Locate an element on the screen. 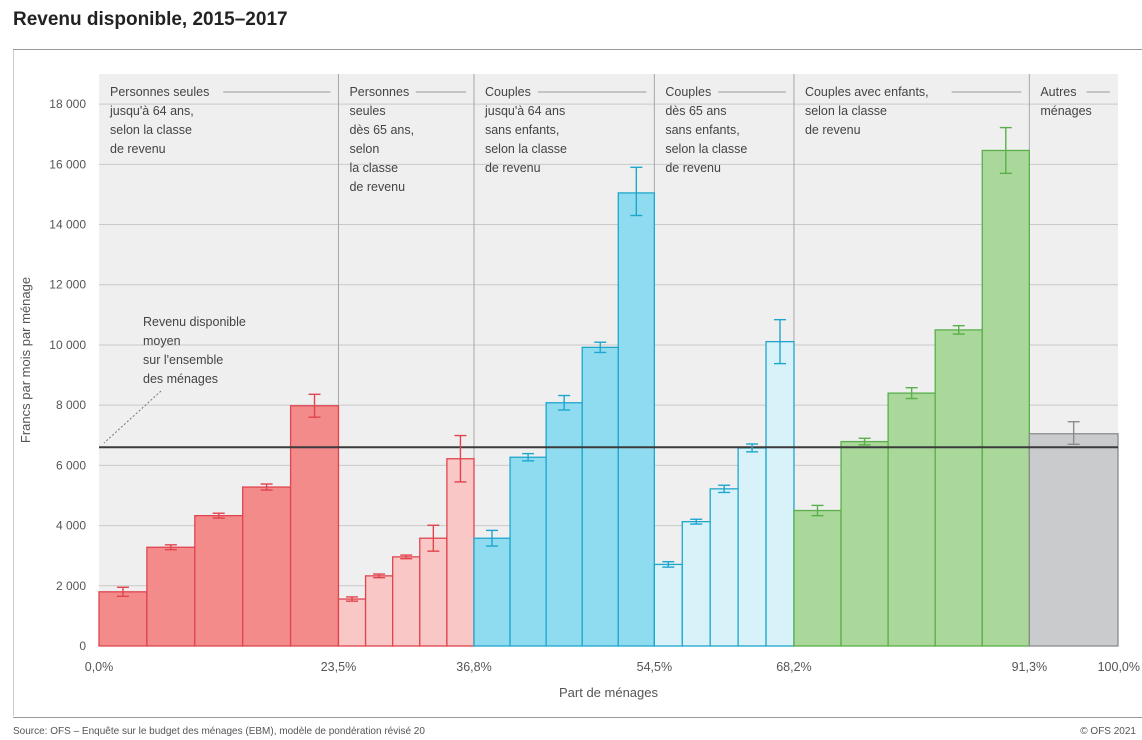 Image resolution: width=1142 pixels, height=740 pixels. group-label-line: la classe is located at coordinates (373, 168).